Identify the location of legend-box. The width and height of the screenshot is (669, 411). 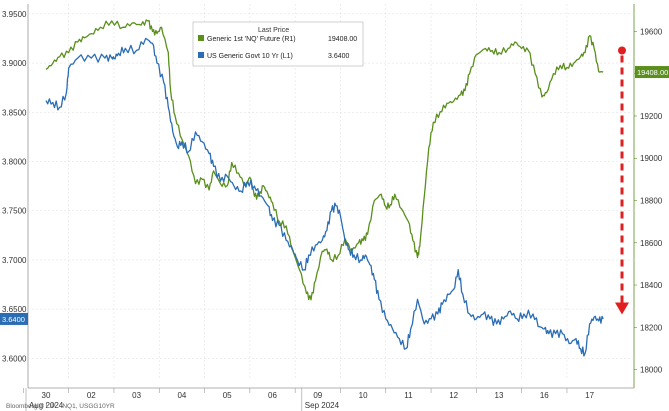
(278, 44).